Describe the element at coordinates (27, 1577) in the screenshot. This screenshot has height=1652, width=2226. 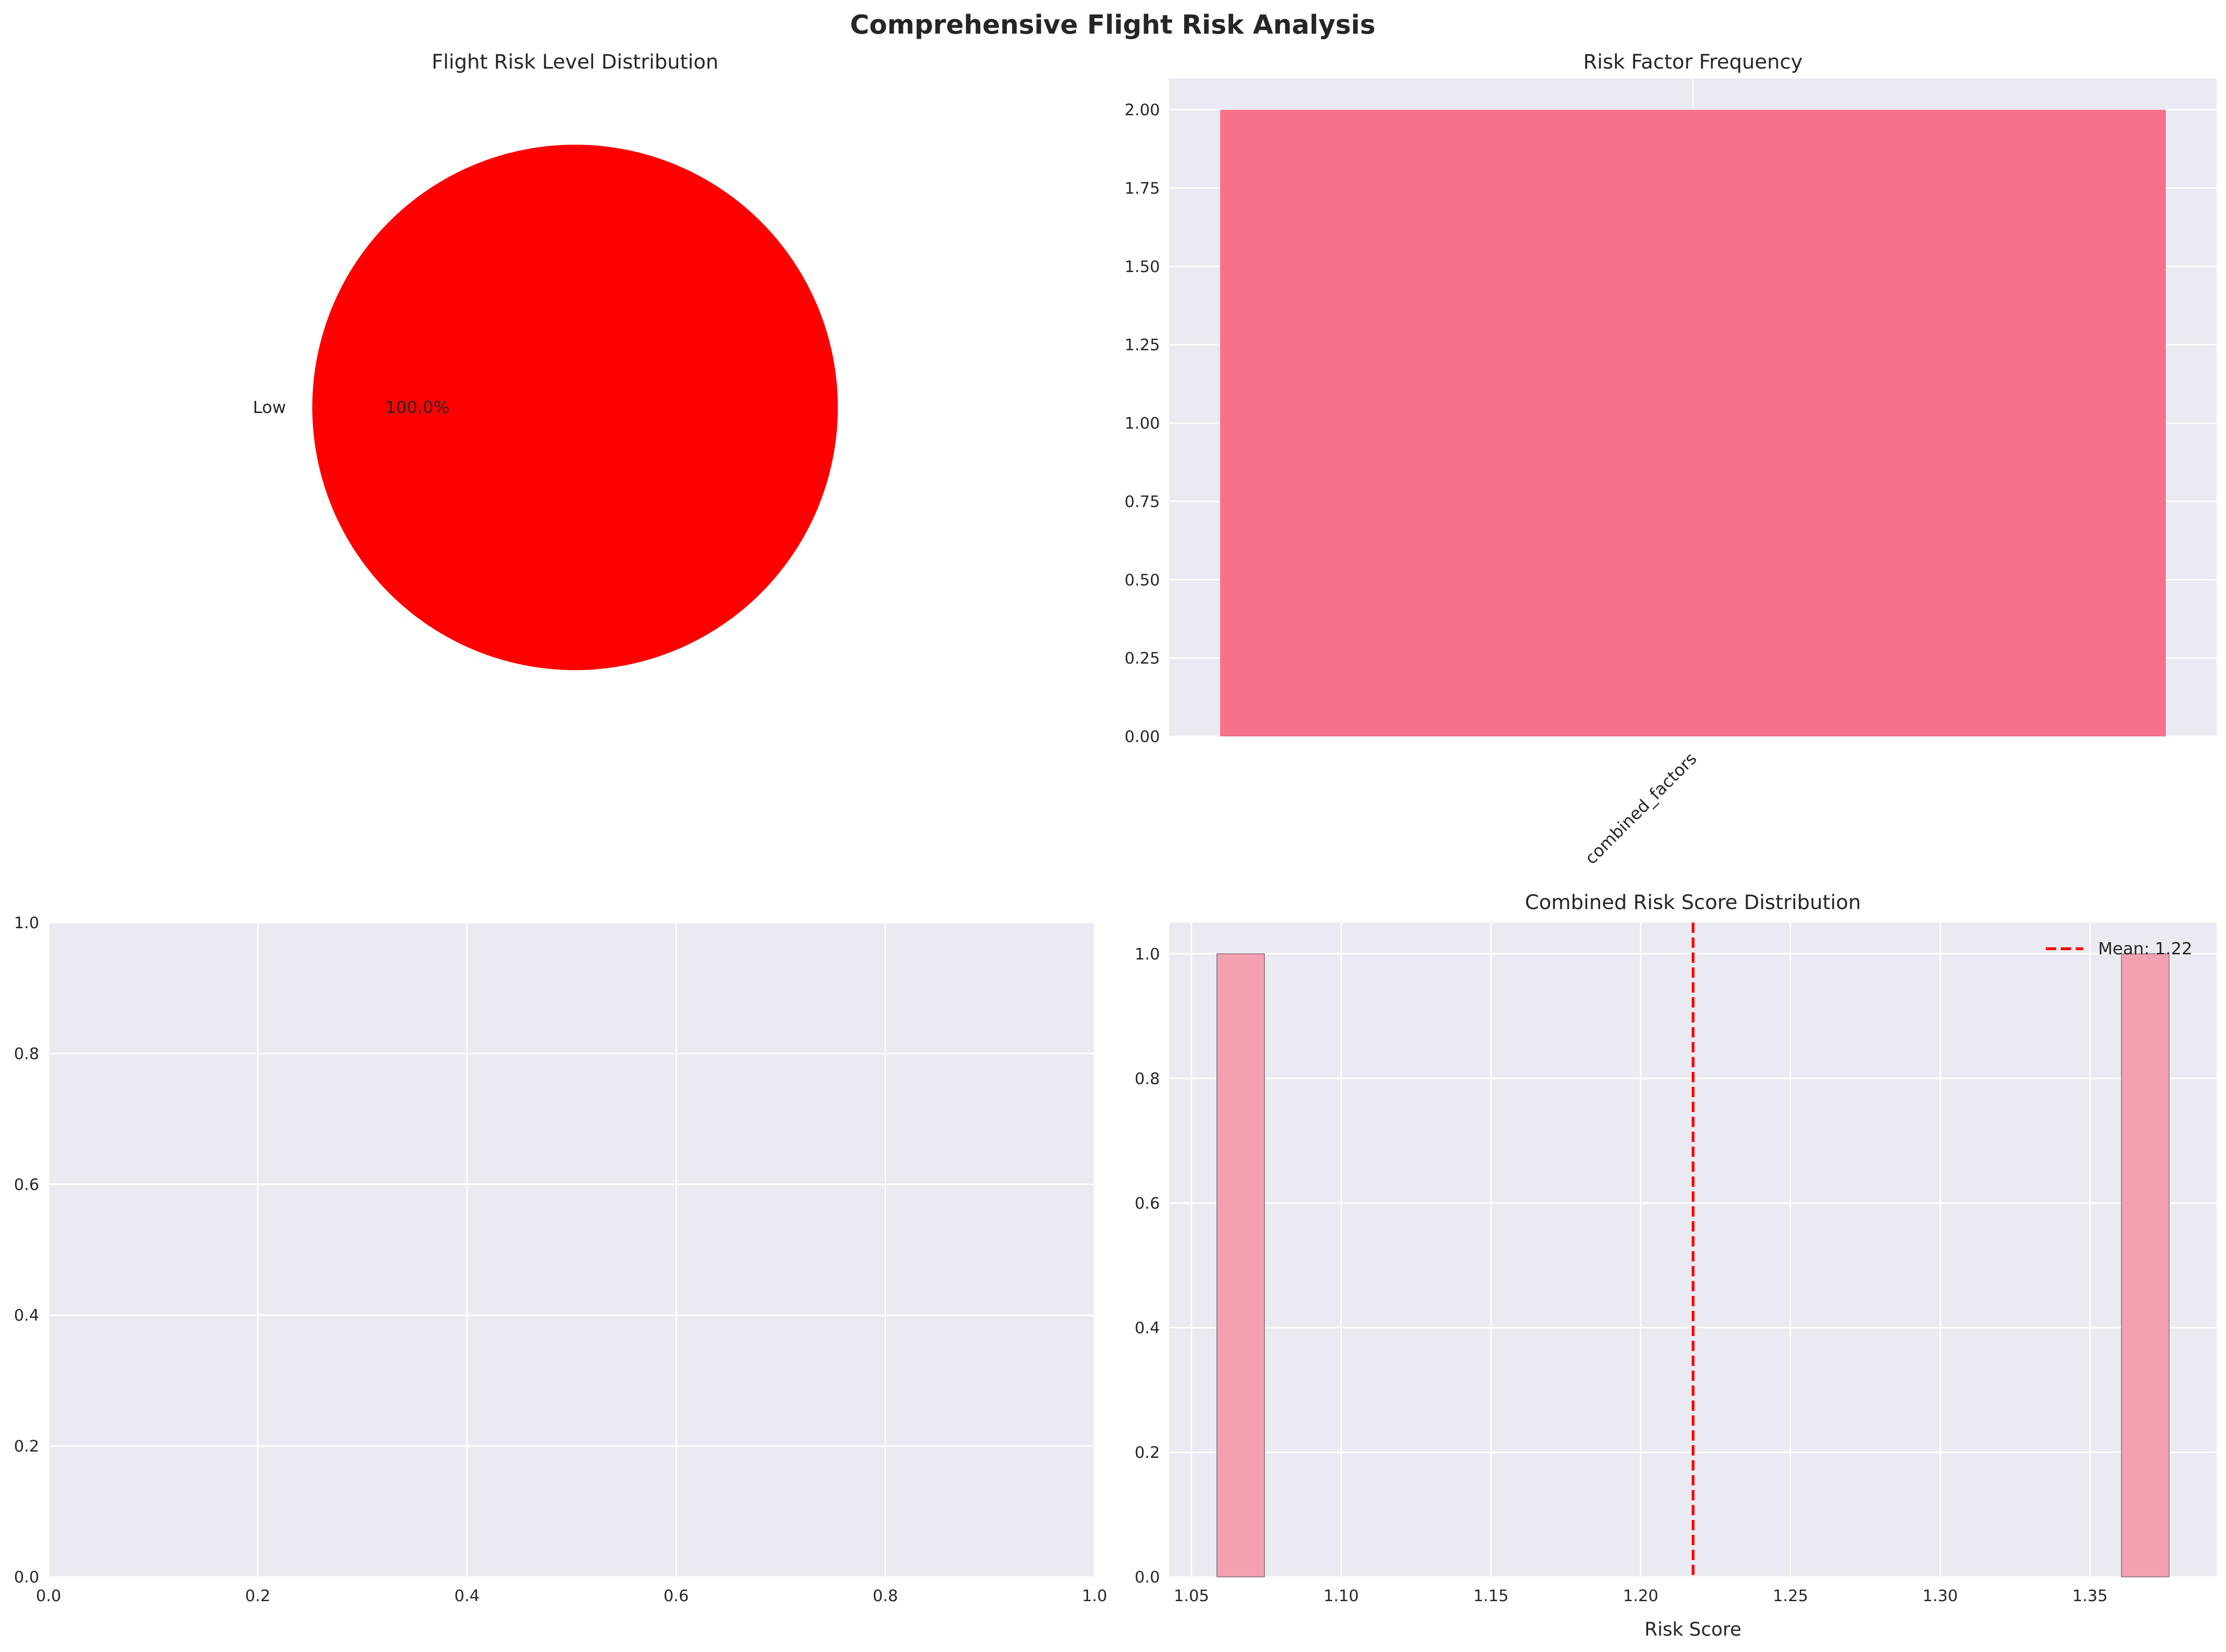
I see `empty-ytick-label: 0.0` at that location.